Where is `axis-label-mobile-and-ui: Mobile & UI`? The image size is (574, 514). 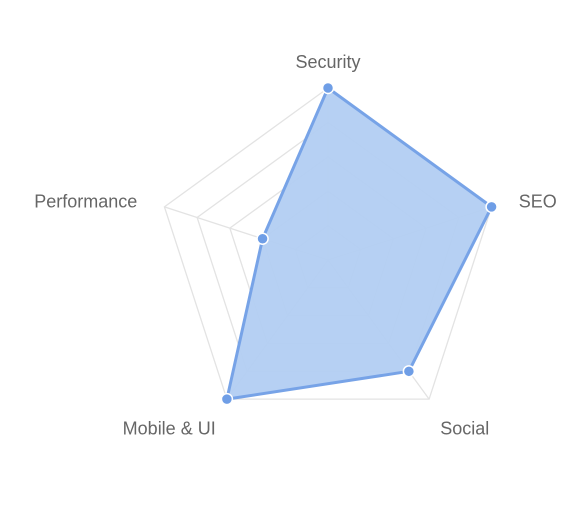
axis-label-mobile-and-ui: Mobile & UI is located at coordinates (169, 429).